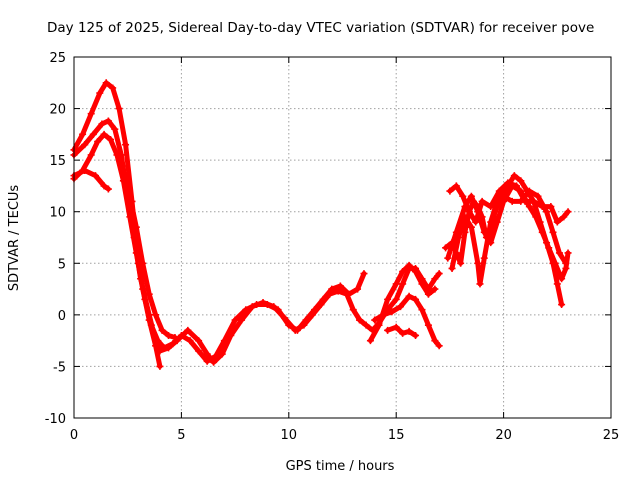 Image resolution: width=640 pixels, height=480 pixels. Describe the element at coordinates (57, 110) in the screenshot. I see `y-tick-label: 20` at that location.